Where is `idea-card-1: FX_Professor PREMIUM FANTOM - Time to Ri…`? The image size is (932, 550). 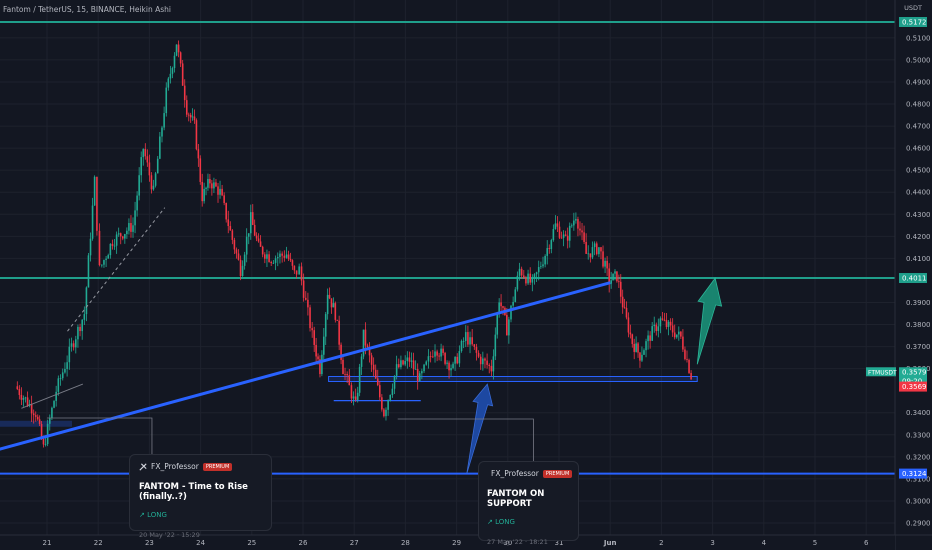 idea-card-1: FX_Professor PREMIUM FANTOM - Time to Ri… is located at coordinates (200, 496).